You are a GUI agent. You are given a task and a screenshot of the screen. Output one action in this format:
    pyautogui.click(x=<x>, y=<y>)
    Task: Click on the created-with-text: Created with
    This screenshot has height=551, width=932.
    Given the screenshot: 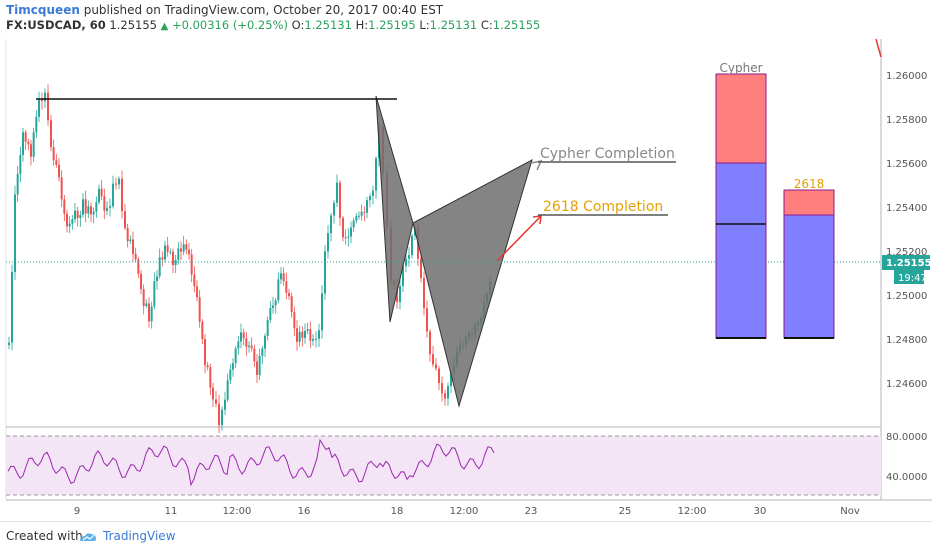 What is the action you would take?
    pyautogui.click(x=44, y=536)
    